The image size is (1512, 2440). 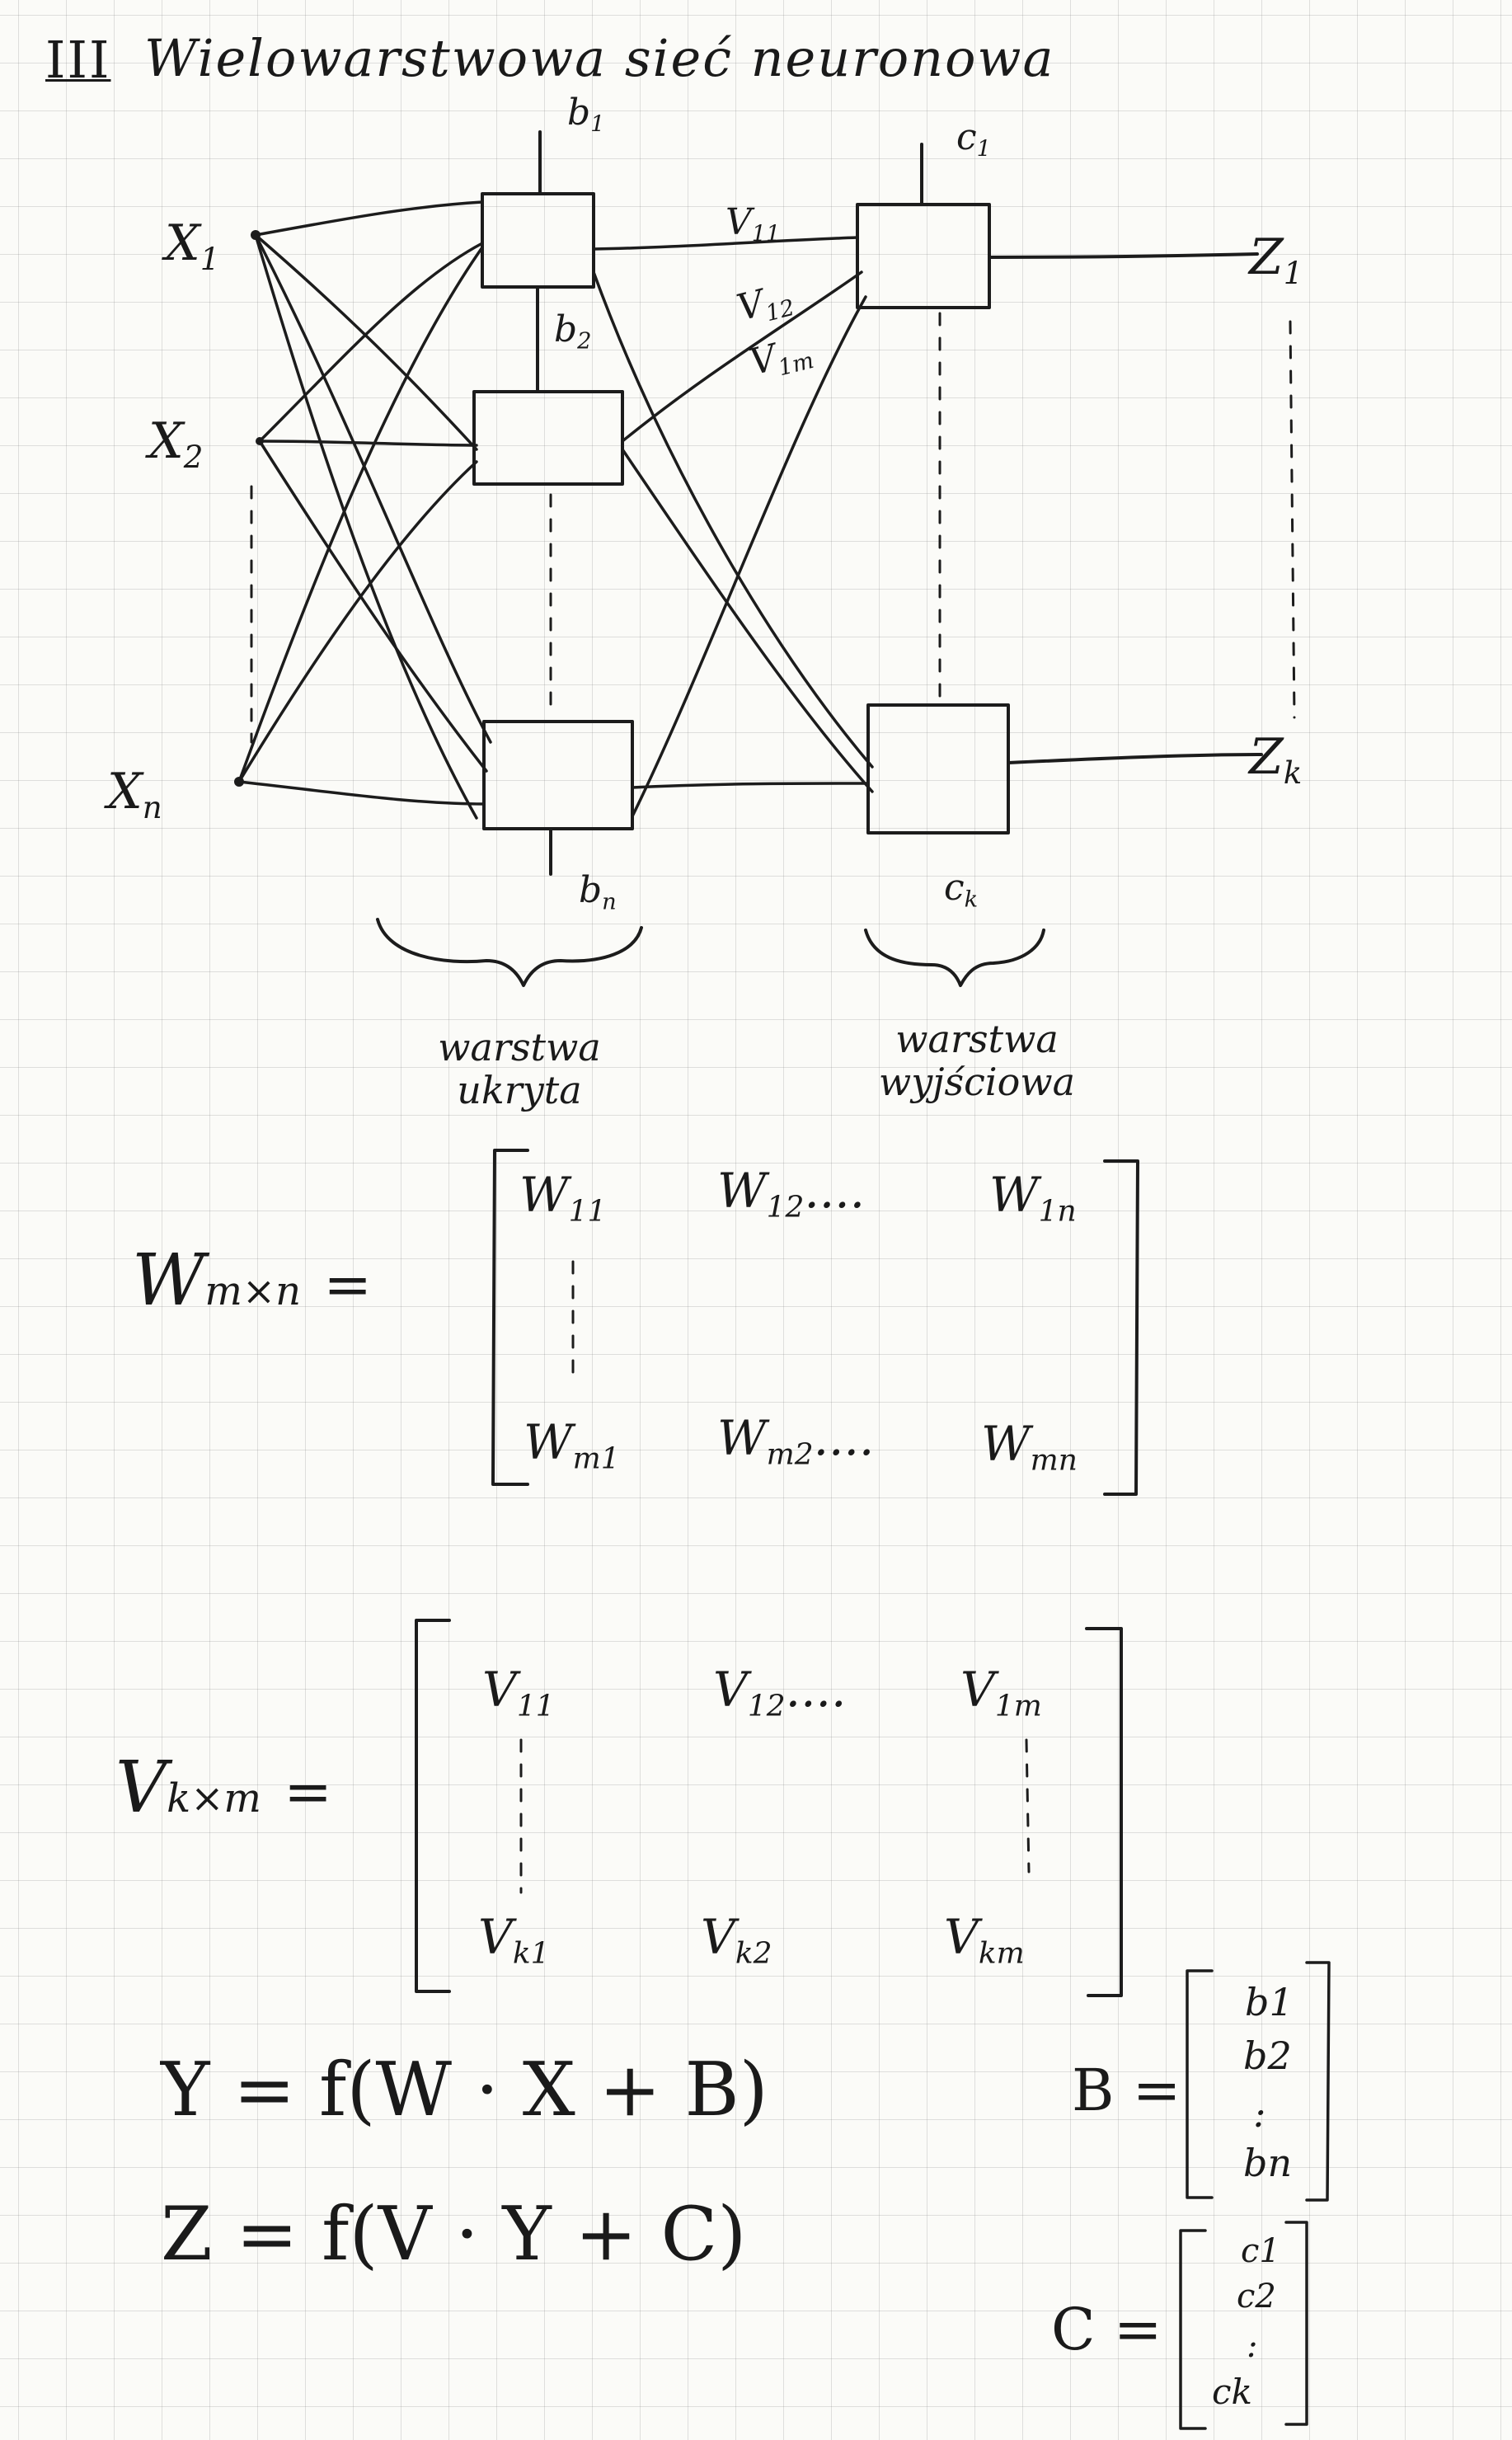 What do you see at coordinates (1244, 2326) in the screenshot?
I see `vector-c-brackets` at bounding box center [1244, 2326].